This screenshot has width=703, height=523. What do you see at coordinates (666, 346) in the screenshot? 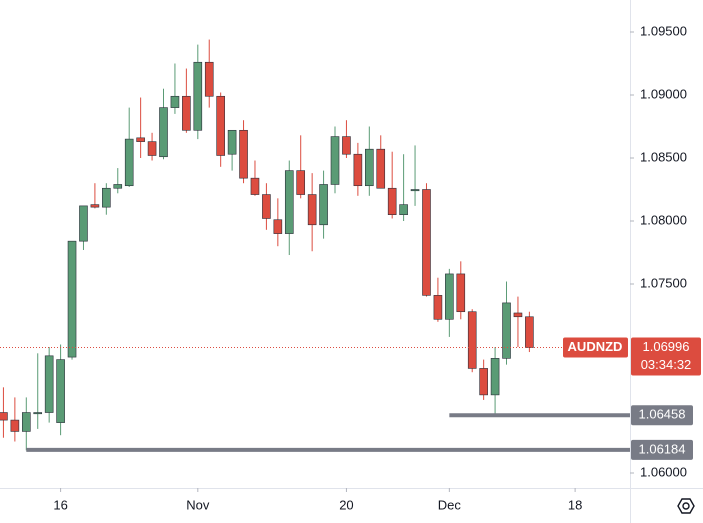
I see `last-price-label: 1.06996` at bounding box center [666, 346].